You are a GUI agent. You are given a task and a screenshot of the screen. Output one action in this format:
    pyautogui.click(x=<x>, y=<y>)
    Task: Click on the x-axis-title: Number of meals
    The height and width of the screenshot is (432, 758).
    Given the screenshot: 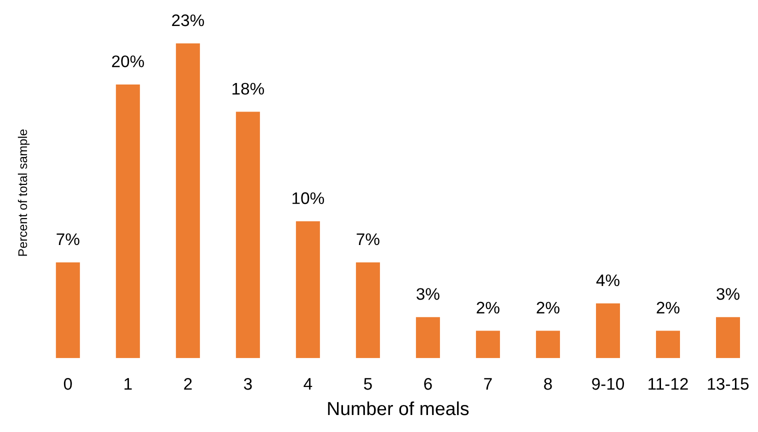 What is the action you would take?
    pyautogui.click(x=398, y=408)
    